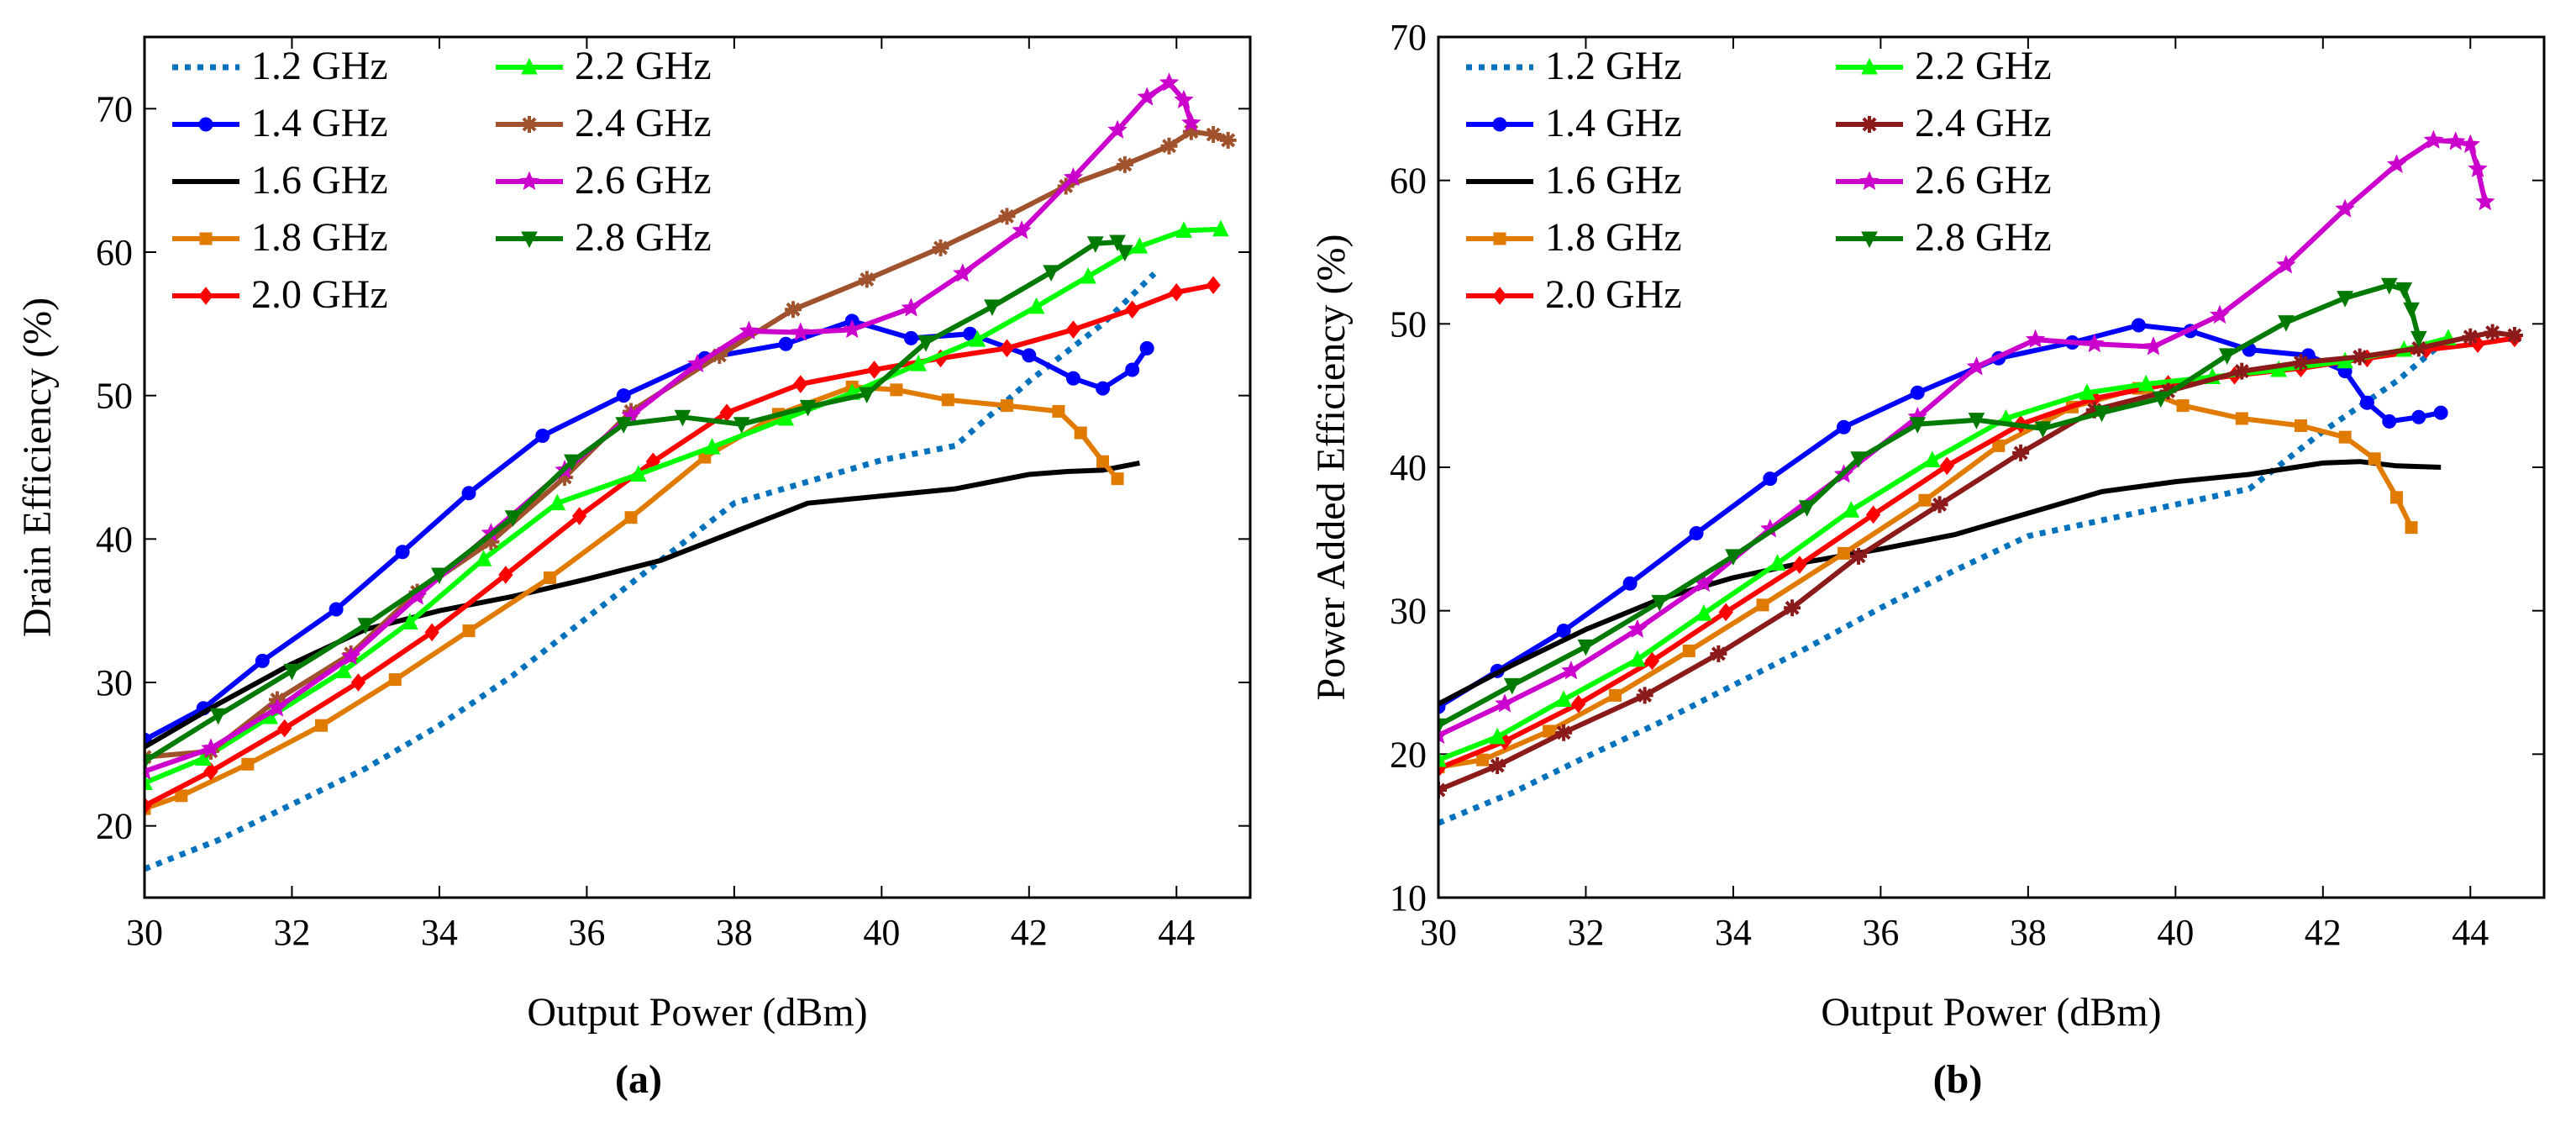  I want to click on legend-item-2-0-ghz: 2.0 GHz, so click(1574, 294).